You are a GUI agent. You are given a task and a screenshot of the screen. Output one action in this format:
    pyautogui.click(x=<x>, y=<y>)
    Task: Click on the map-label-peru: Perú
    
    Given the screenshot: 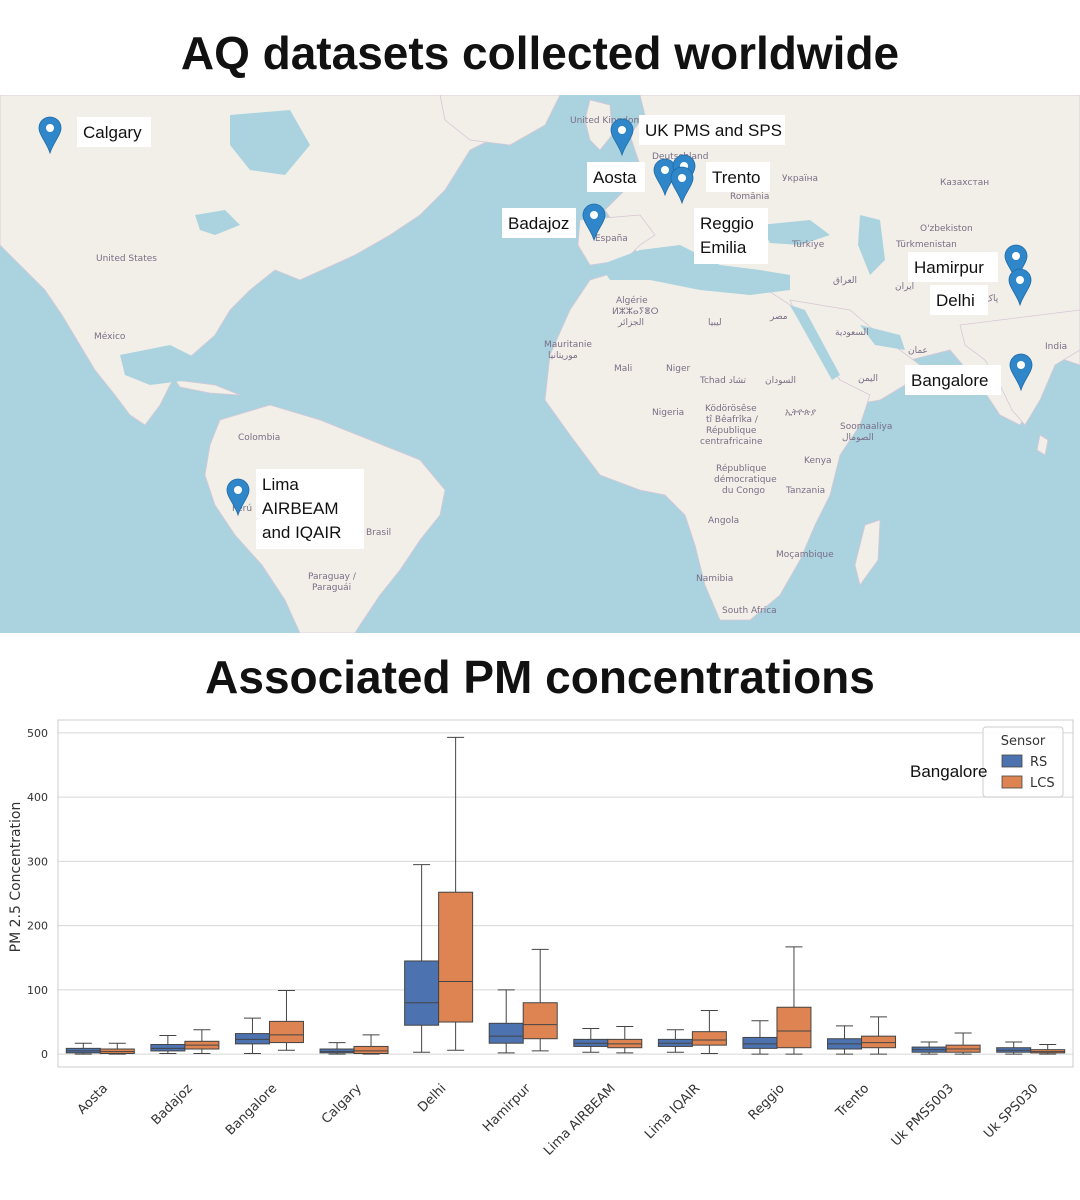 What is the action you would take?
    pyautogui.click(x=242, y=509)
    